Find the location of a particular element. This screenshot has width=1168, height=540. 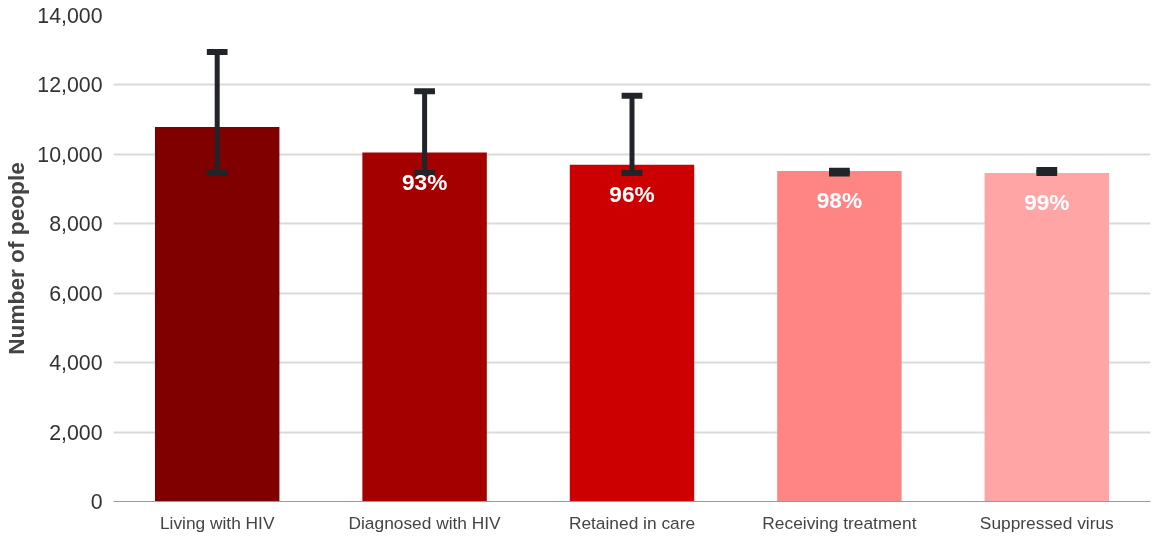

y-tick-label: 12,000 is located at coordinates (70, 85).